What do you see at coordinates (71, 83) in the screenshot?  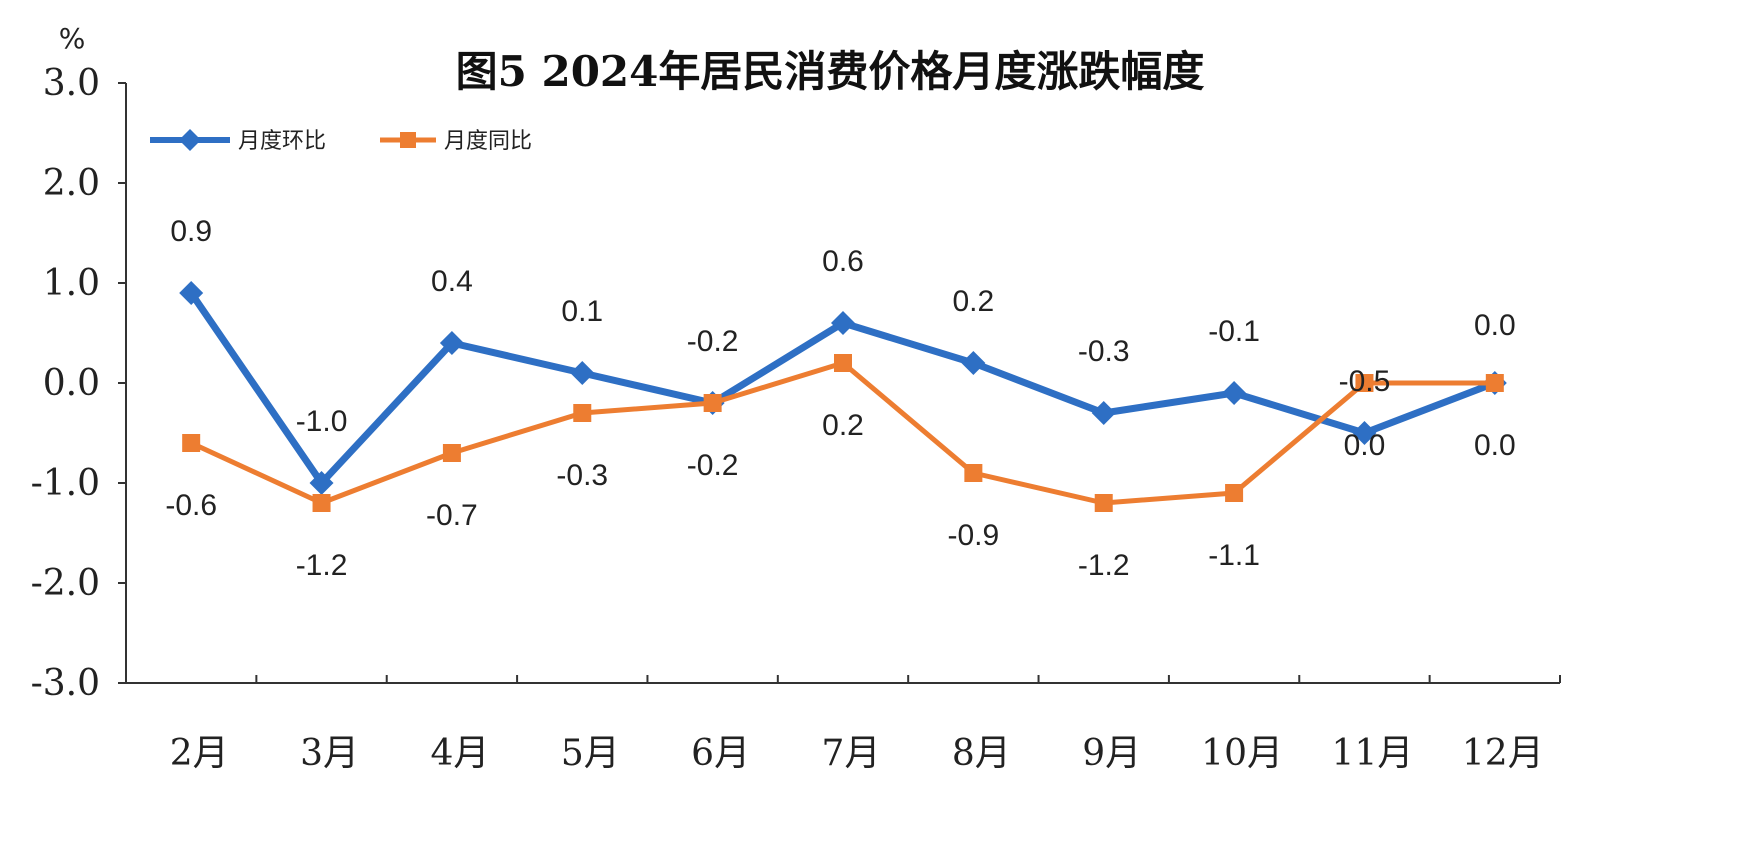 I see `y-tick-label: 3.0` at bounding box center [71, 83].